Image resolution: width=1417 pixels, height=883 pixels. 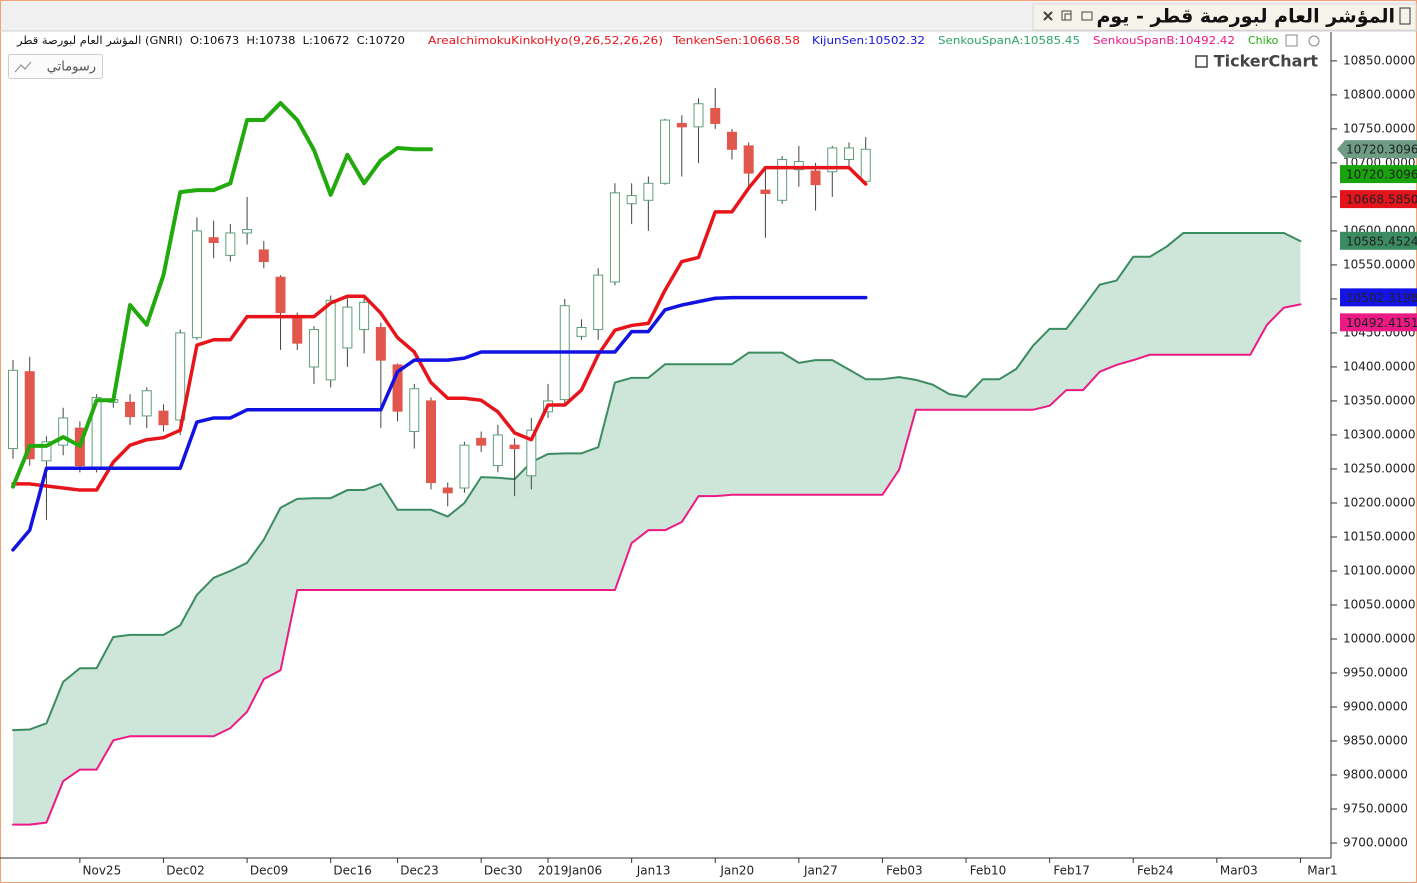 What do you see at coordinates (1381, 241) in the screenshot?
I see `price-tag-label: 10585.4524` at bounding box center [1381, 241].